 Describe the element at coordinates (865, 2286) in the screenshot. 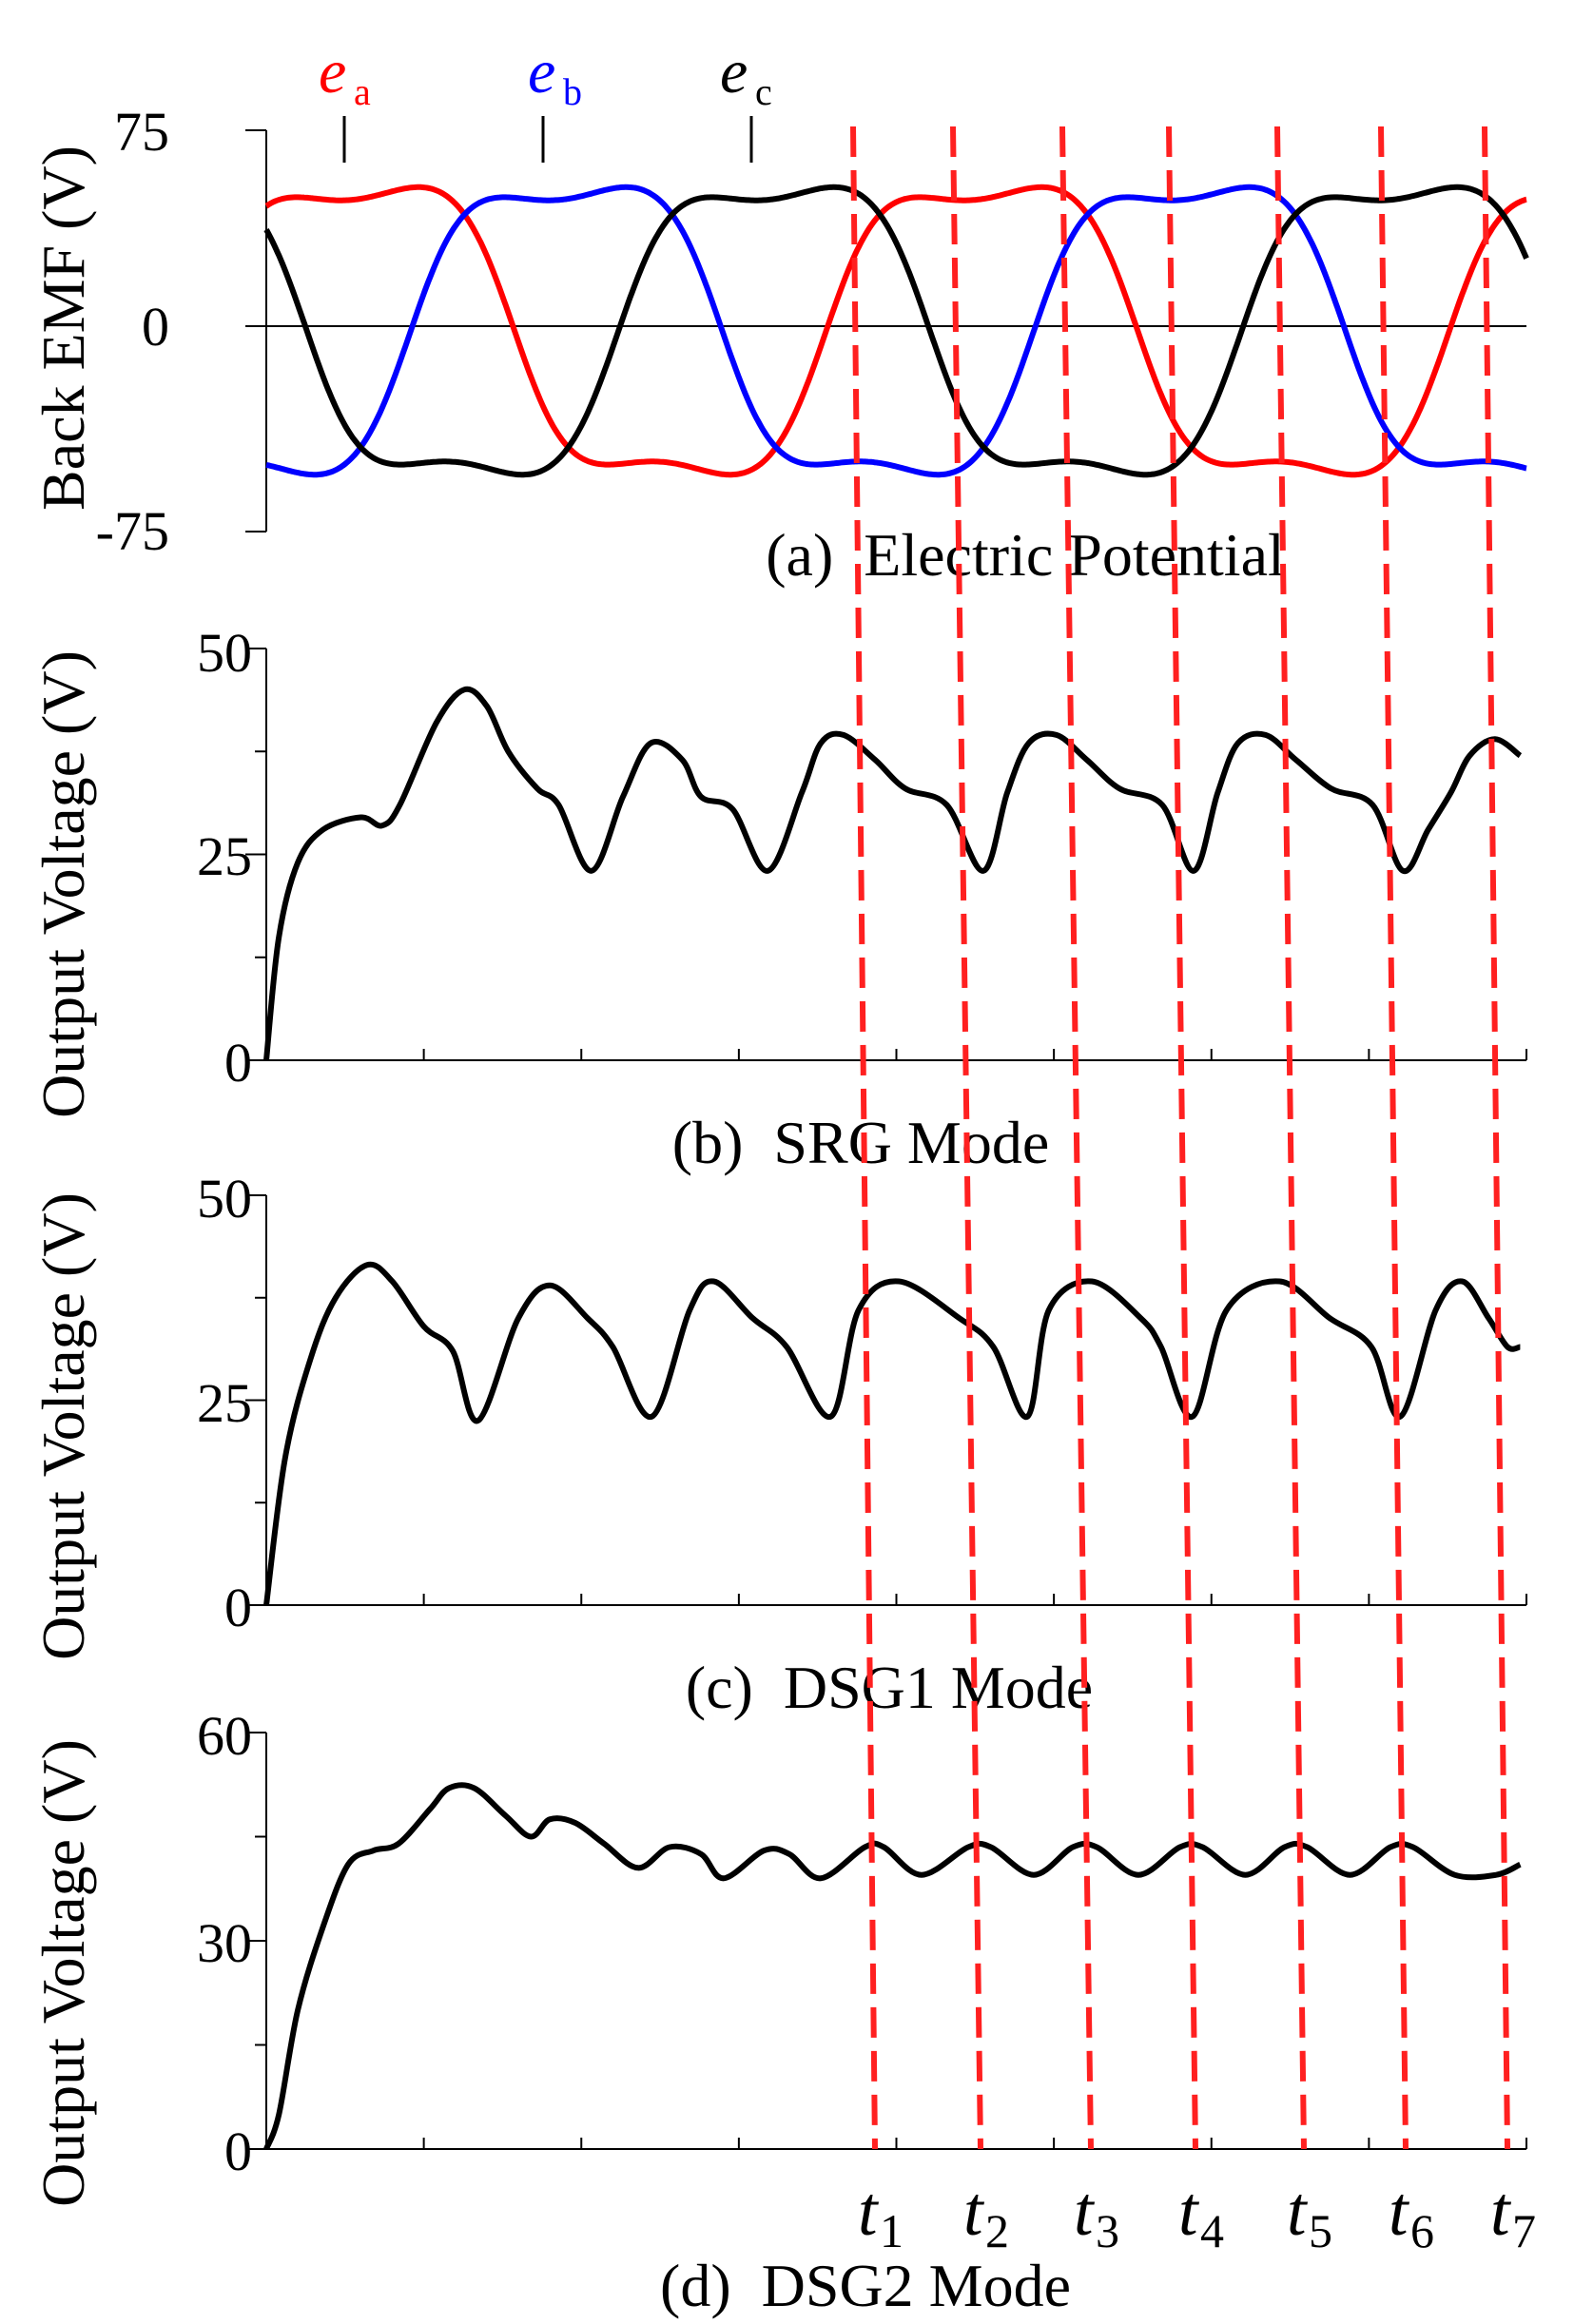

I see `panel-d-caption: (d) DSG2 Mode` at that location.